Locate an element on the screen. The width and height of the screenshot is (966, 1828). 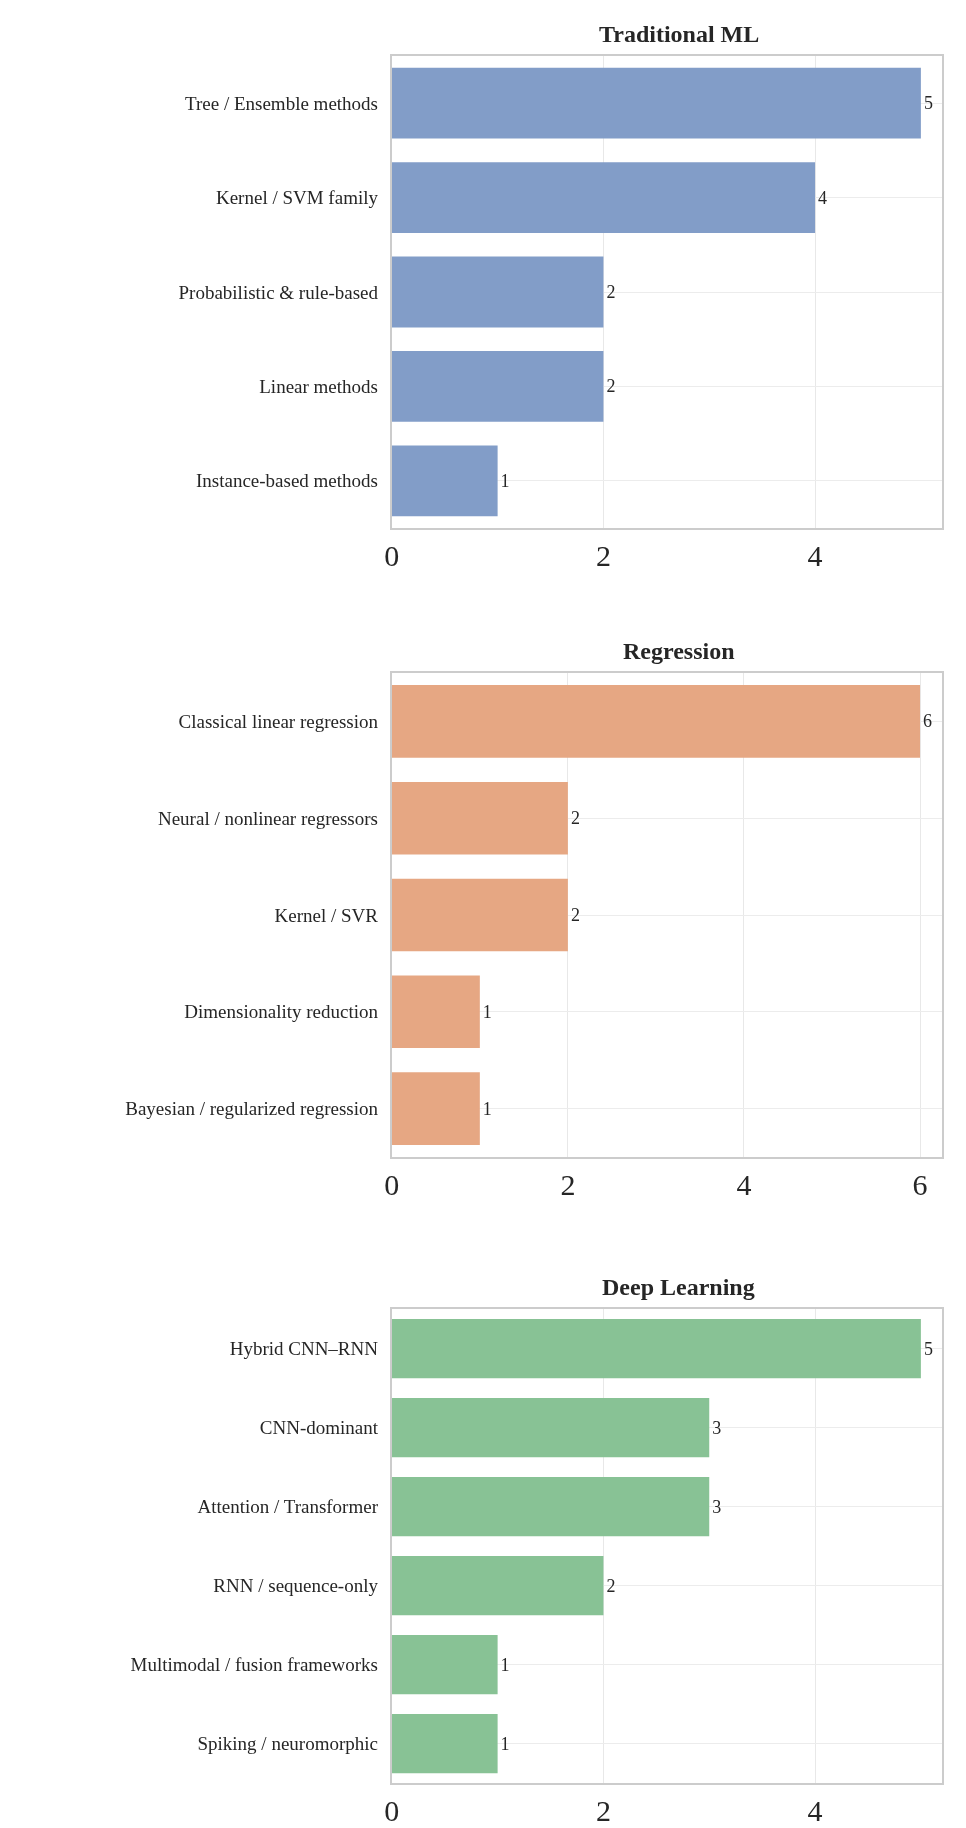
y-tick-label: Kernel / SVM family is located at coordinates (297, 198).